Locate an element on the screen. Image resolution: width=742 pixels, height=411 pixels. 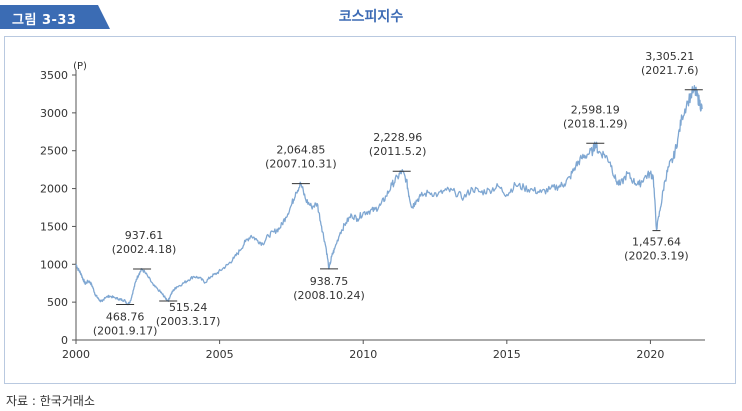
y-tick-label: 2500 is located at coordinates (54, 151).